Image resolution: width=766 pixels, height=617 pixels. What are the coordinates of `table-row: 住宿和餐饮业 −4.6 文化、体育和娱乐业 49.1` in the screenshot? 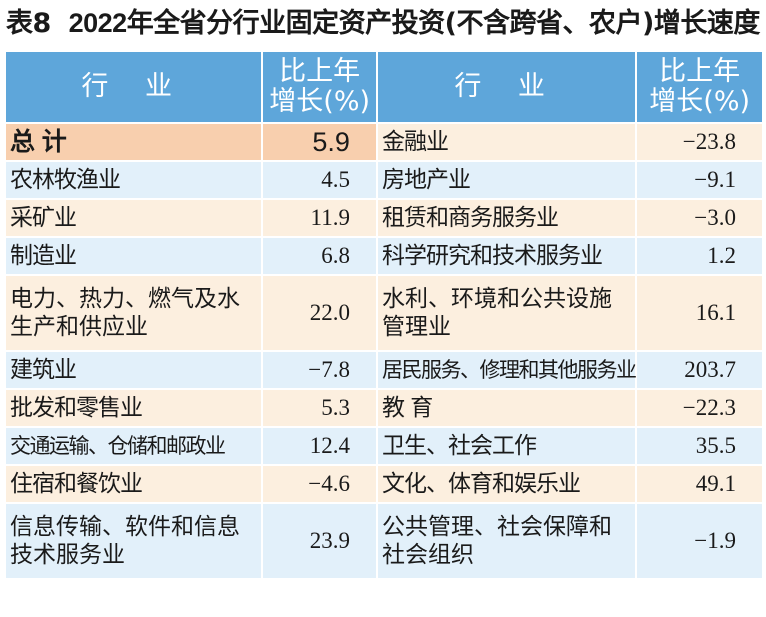 It's located at (384, 484).